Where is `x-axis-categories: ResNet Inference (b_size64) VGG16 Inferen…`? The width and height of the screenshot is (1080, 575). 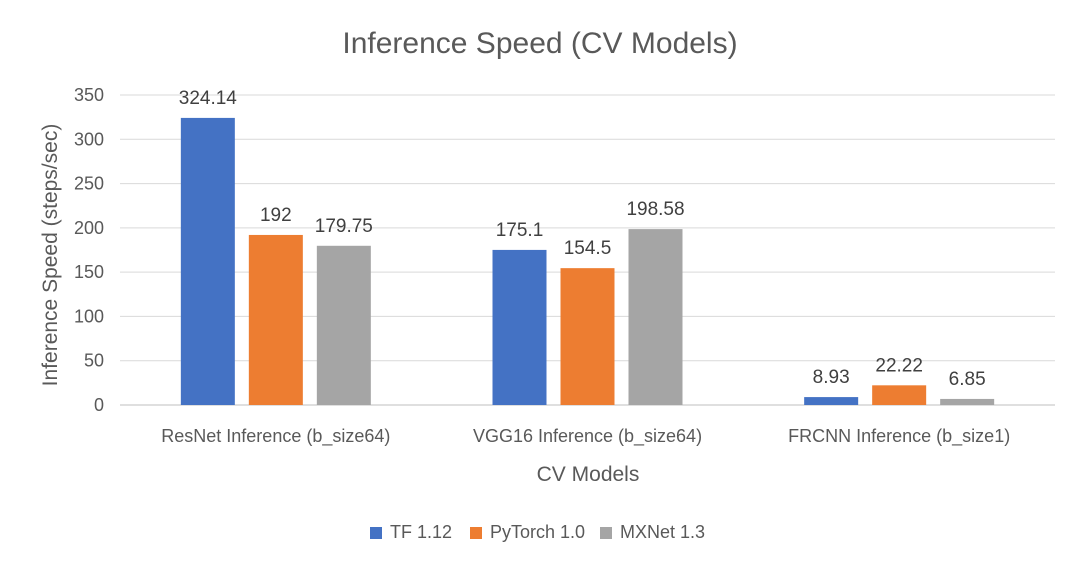
x-axis-categories: ResNet Inference (b_size64) VGG16 Inferen… is located at coordinates (585, 436).